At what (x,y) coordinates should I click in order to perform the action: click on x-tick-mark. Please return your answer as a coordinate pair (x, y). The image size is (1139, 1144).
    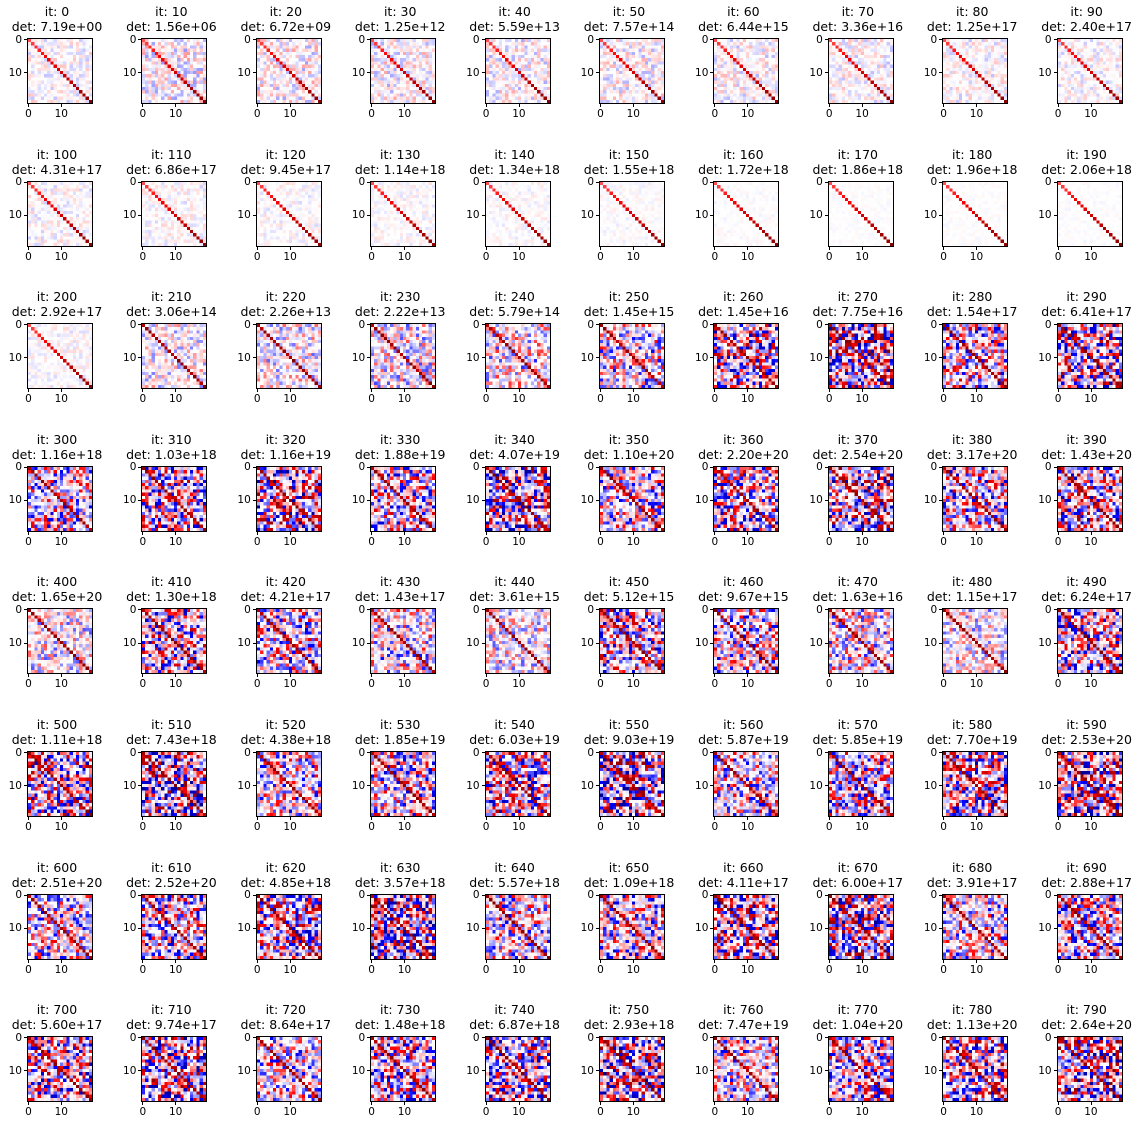
    Looking at the image, I should click on (829, 105).